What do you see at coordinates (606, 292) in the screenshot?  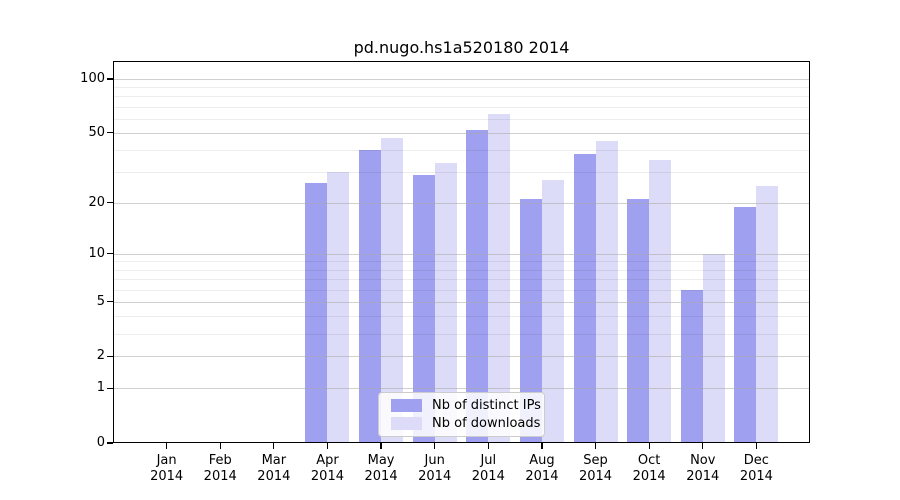 I see `bar-downloads-sep` at bounding box center [606, 292].